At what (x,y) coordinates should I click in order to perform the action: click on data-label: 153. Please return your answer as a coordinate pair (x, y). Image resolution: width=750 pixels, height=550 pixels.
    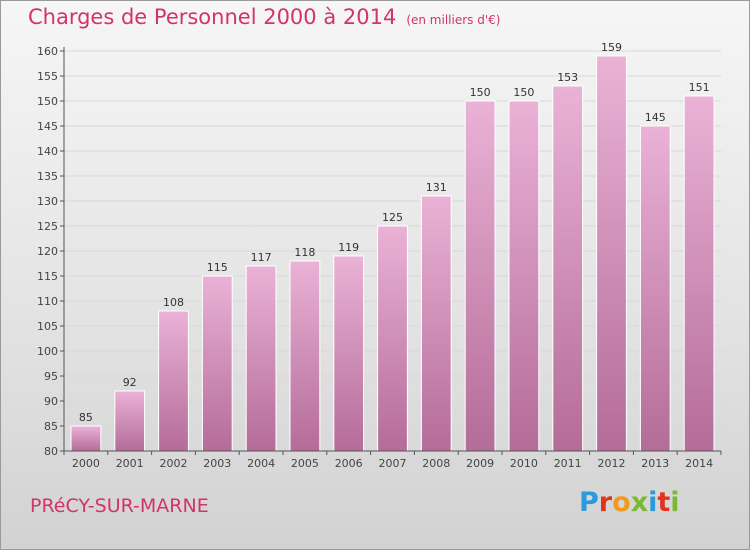
    Looking at the image, I should click on (567, 77).